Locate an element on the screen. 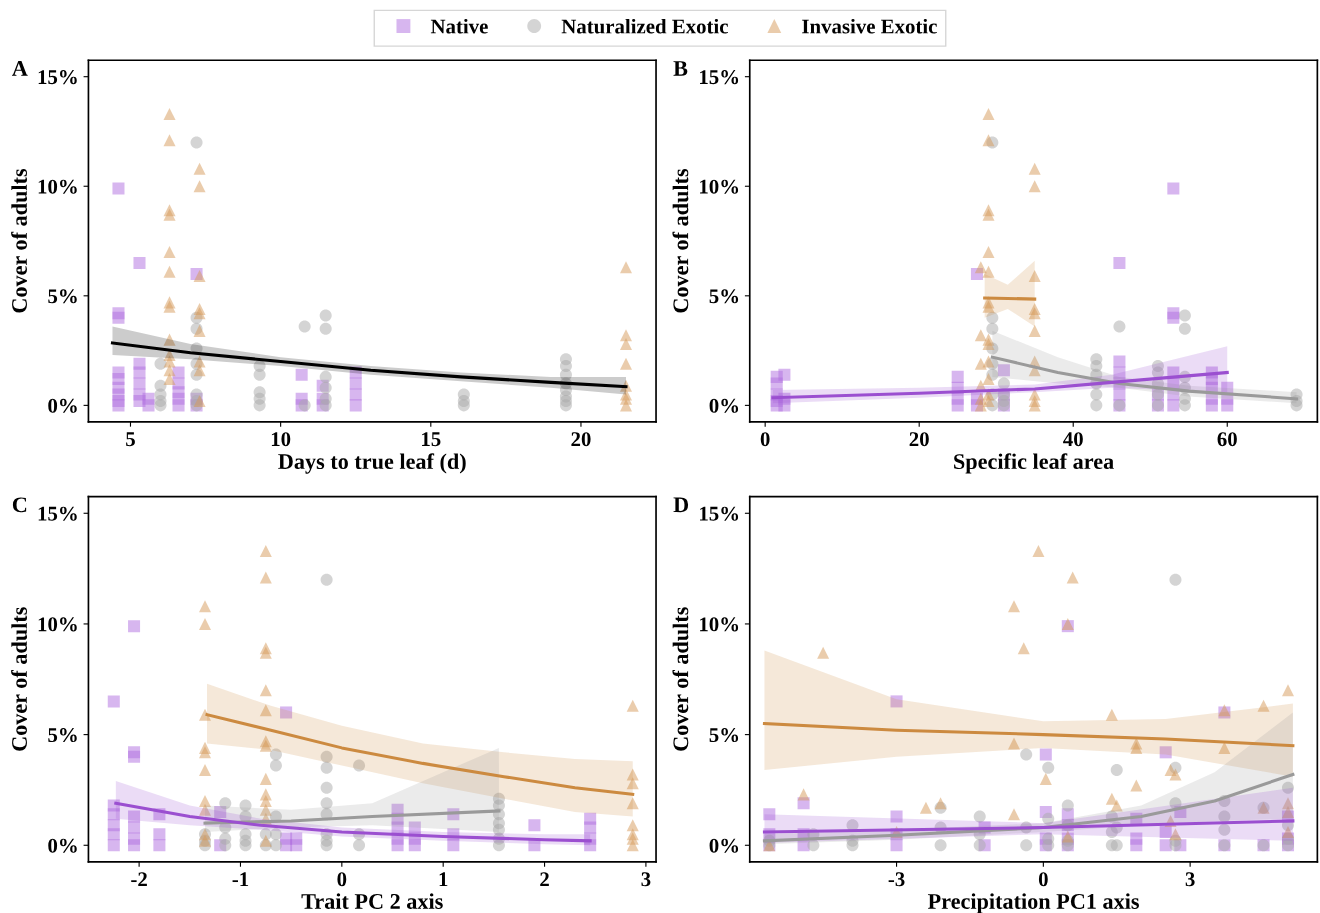  x-axis-title: Precipitation PC1 axis is located at coordinates (1033, 903).